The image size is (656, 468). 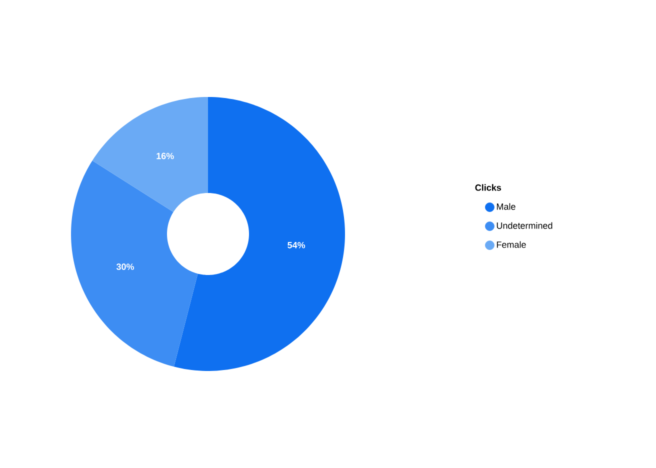 What do you see at coordinates (165, 156) in the screenshot?
I see `data-label: 16%` at bounding box center [165, 156].